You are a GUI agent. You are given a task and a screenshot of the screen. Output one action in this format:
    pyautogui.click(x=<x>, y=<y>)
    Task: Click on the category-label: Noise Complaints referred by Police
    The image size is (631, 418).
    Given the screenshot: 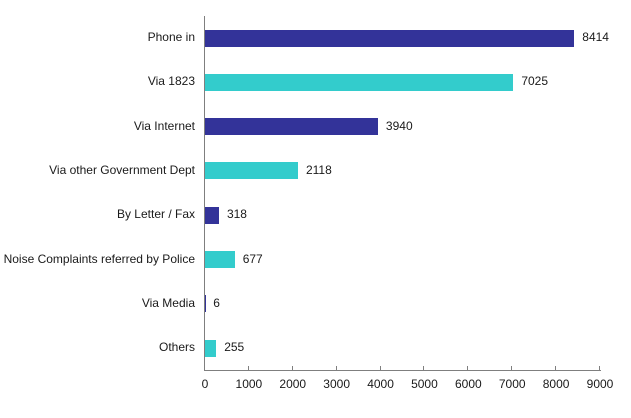 What is the action you would take?
    pyautogui.click(x=99, y=258)
    